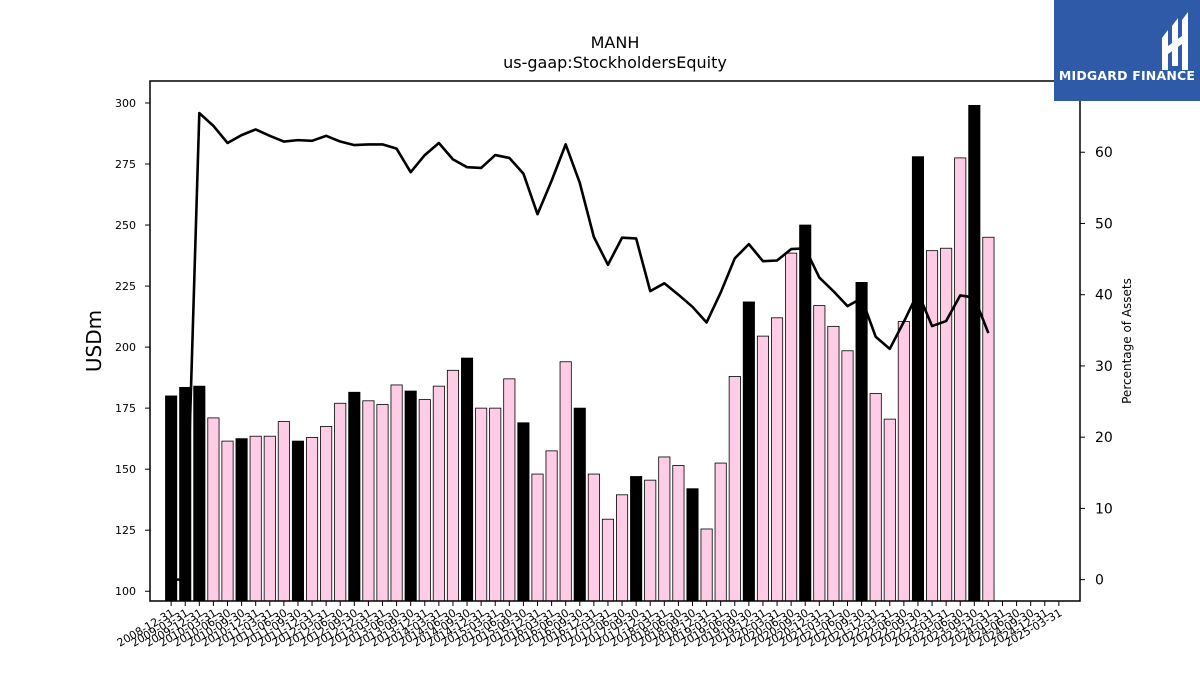  Describe the element at coordinates (94, 341) in the screenshot. I see `y-axis-label: USDm` at that location.